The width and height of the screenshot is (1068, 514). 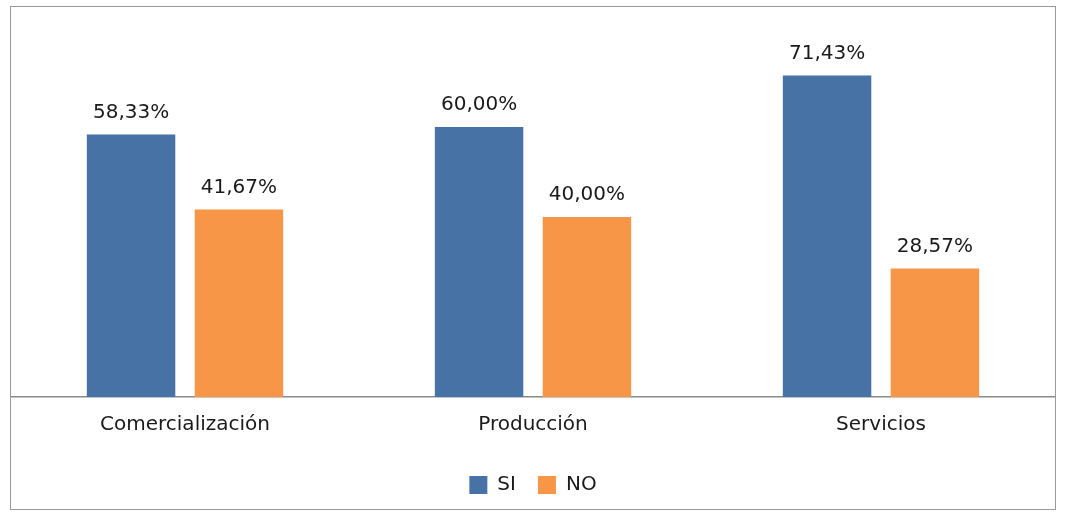 What do you see at coordinates (935, 244) in the screenshot?
I see `data-label: 28,57%` at bounding box center [935, 244].